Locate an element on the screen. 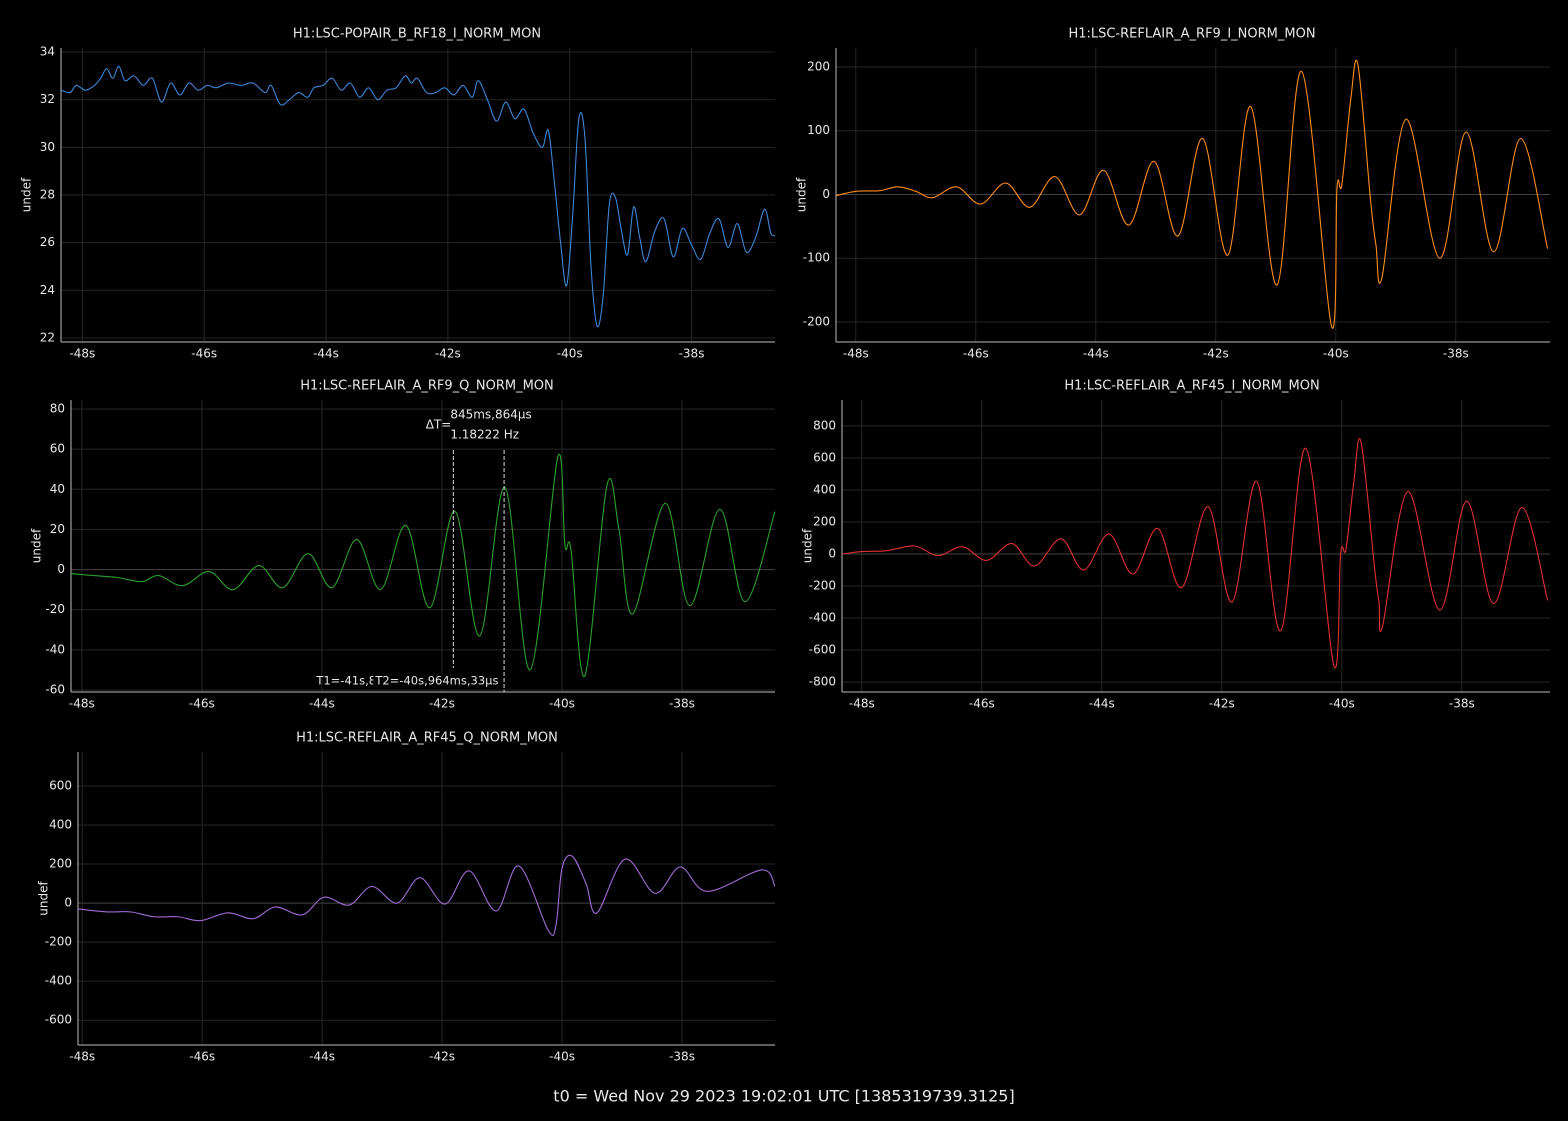 The width and height of the screenshot is (1568, 1121). cursor1-label: T1=-41s,8 is located at coordinates (345, 681).